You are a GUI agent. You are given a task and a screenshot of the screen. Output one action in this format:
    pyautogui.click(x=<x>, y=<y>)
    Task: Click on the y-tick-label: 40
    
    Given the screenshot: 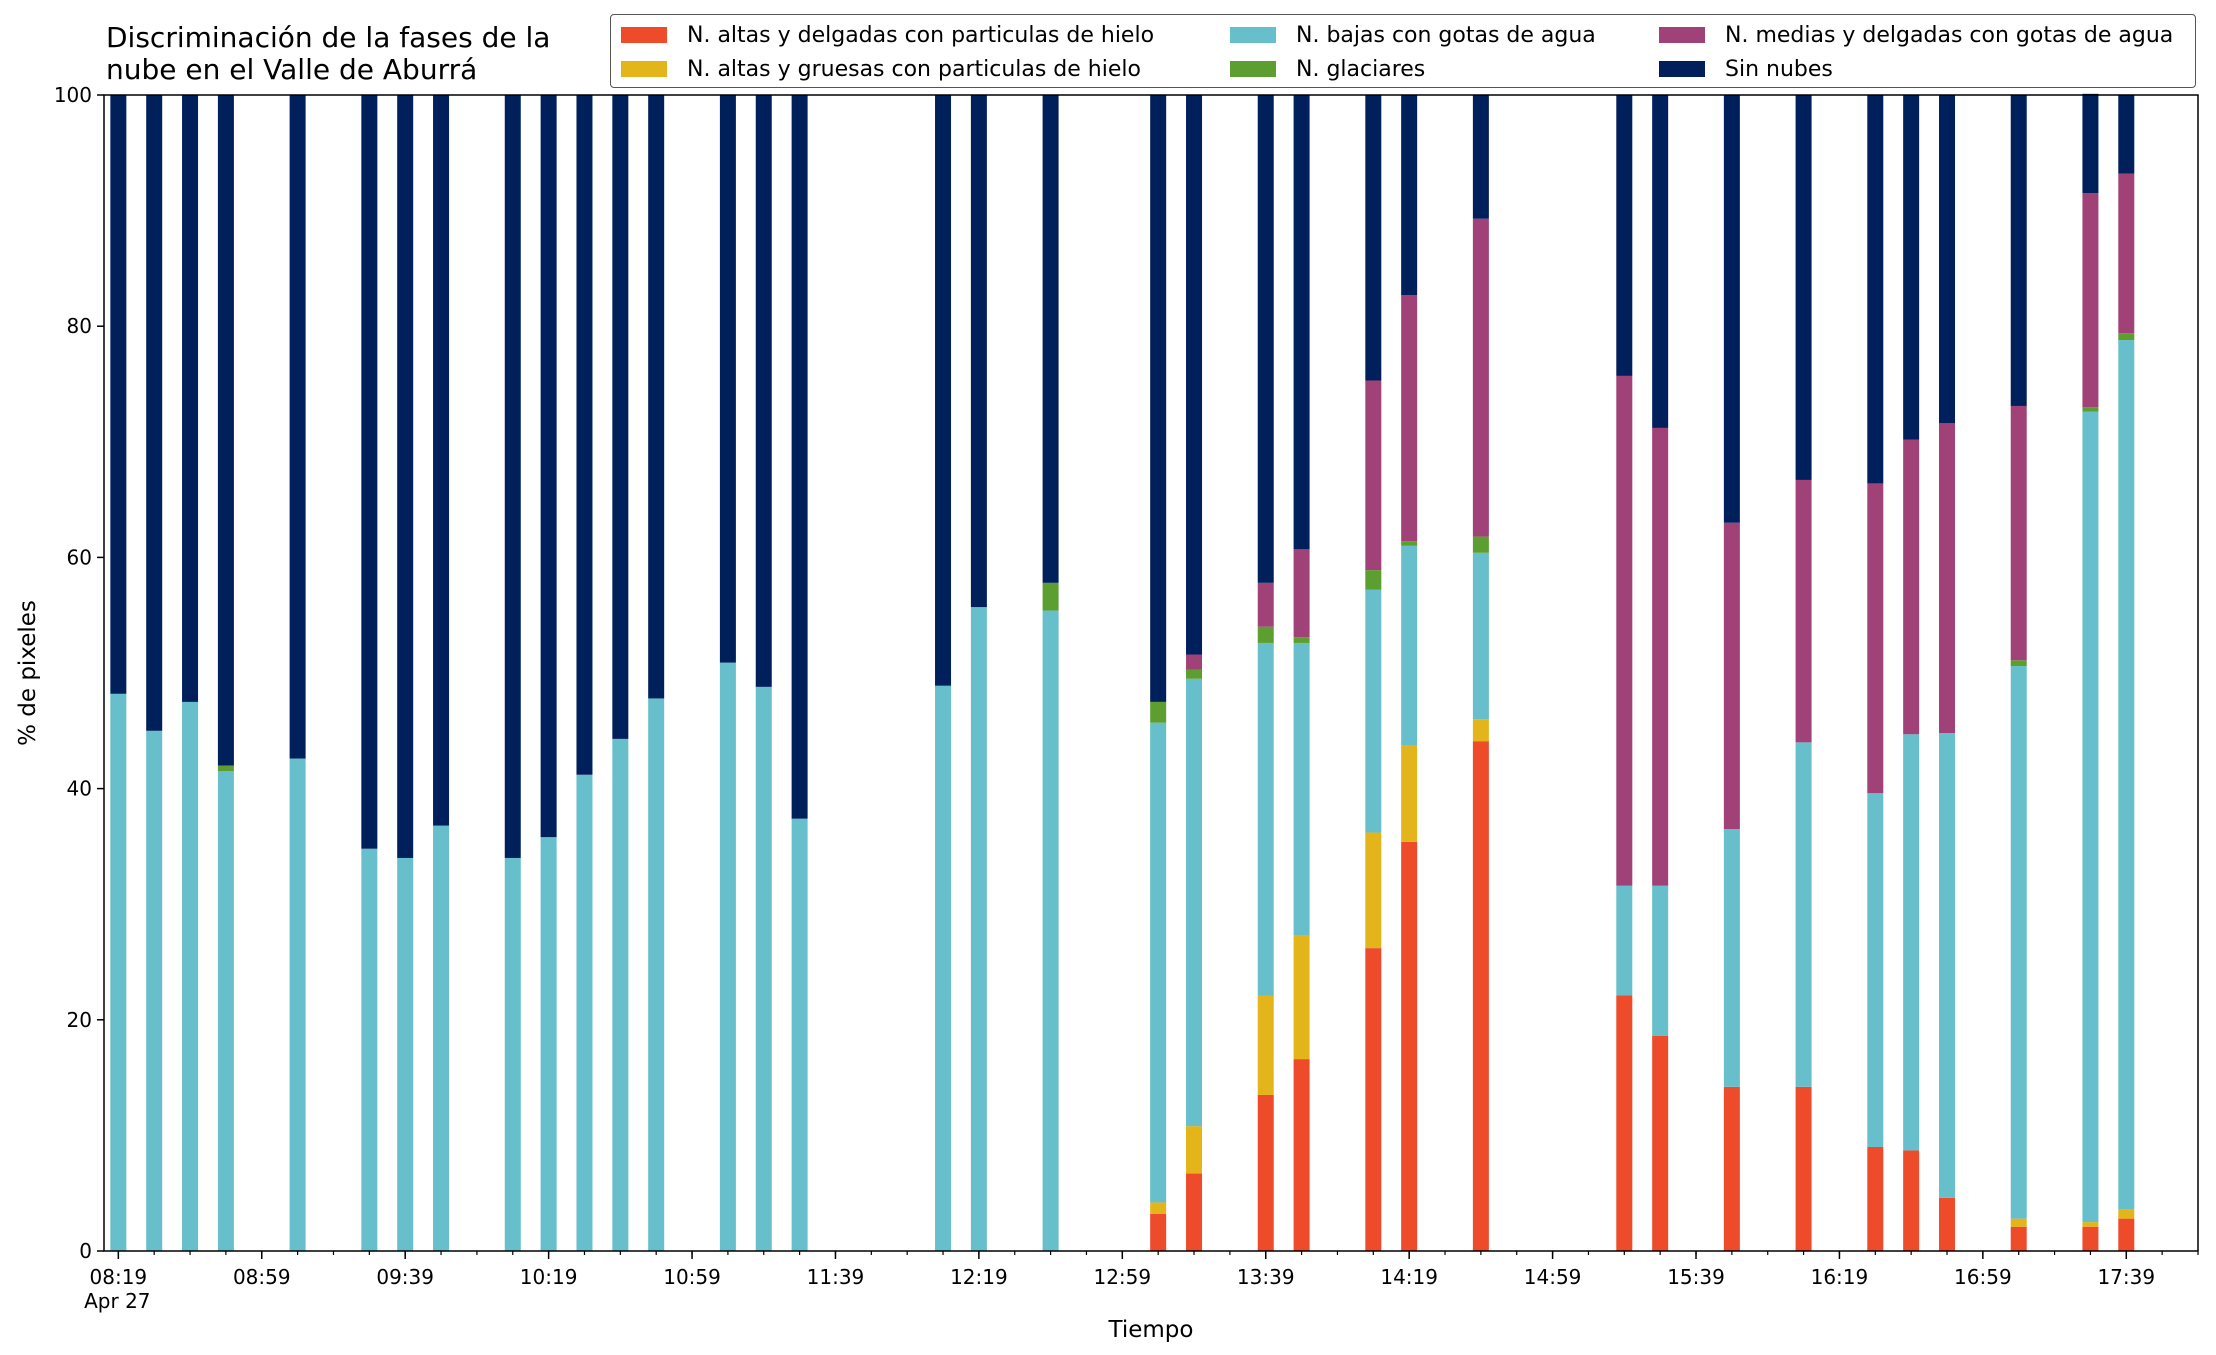 What is the action you would take?
    pyautogui.click(x=79, y=789)
    